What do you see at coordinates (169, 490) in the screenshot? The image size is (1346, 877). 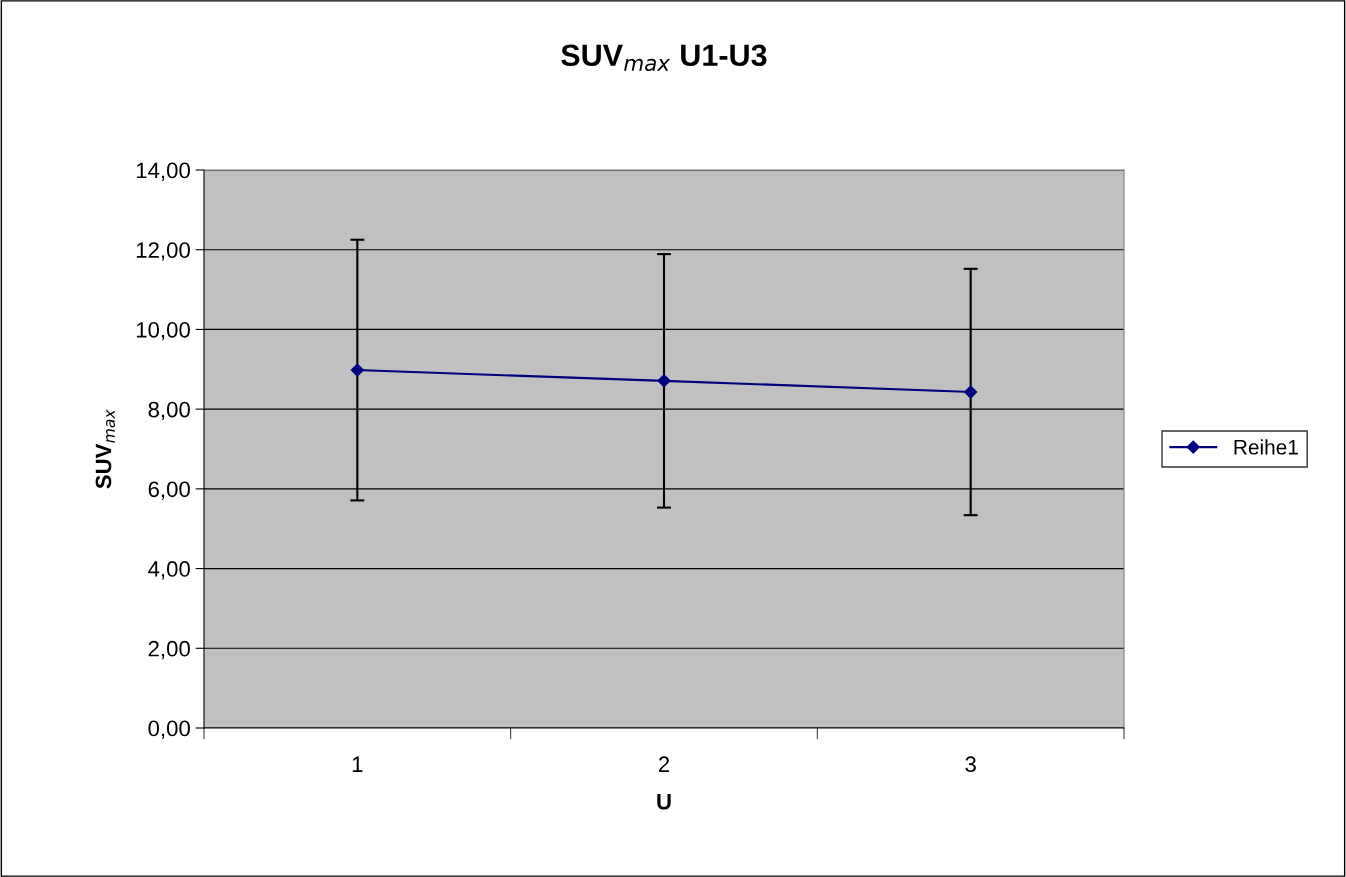 I see `y-tick-label: 6,00` at bounding box center [169, 490].